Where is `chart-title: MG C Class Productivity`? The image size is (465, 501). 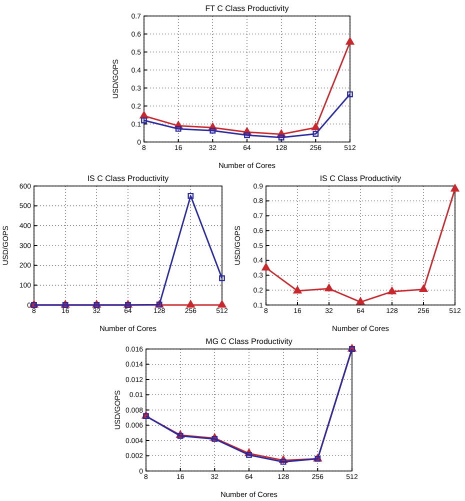 chart-title: MG C Class Productivity is located at coordinates (249, 341).